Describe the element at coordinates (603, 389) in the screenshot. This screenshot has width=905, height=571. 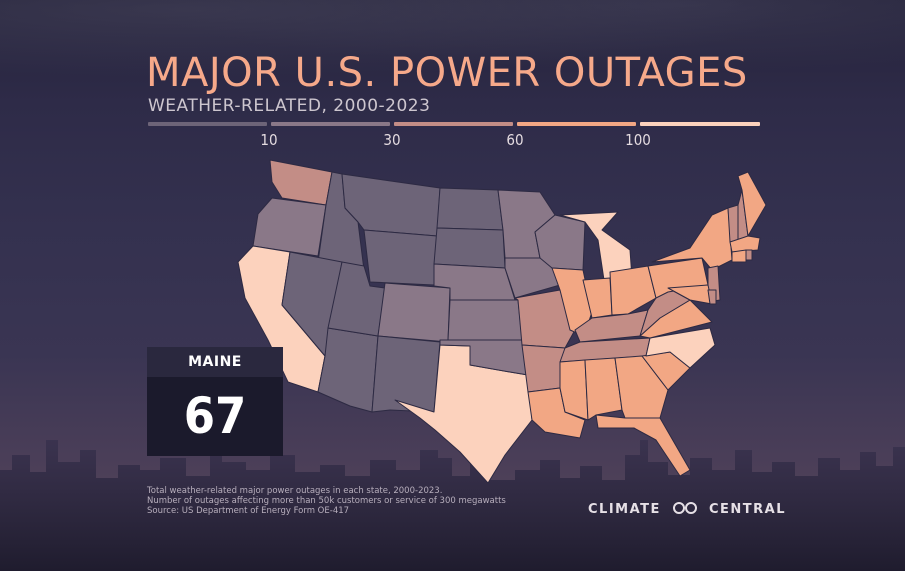
I see `state-alabama` at that location.